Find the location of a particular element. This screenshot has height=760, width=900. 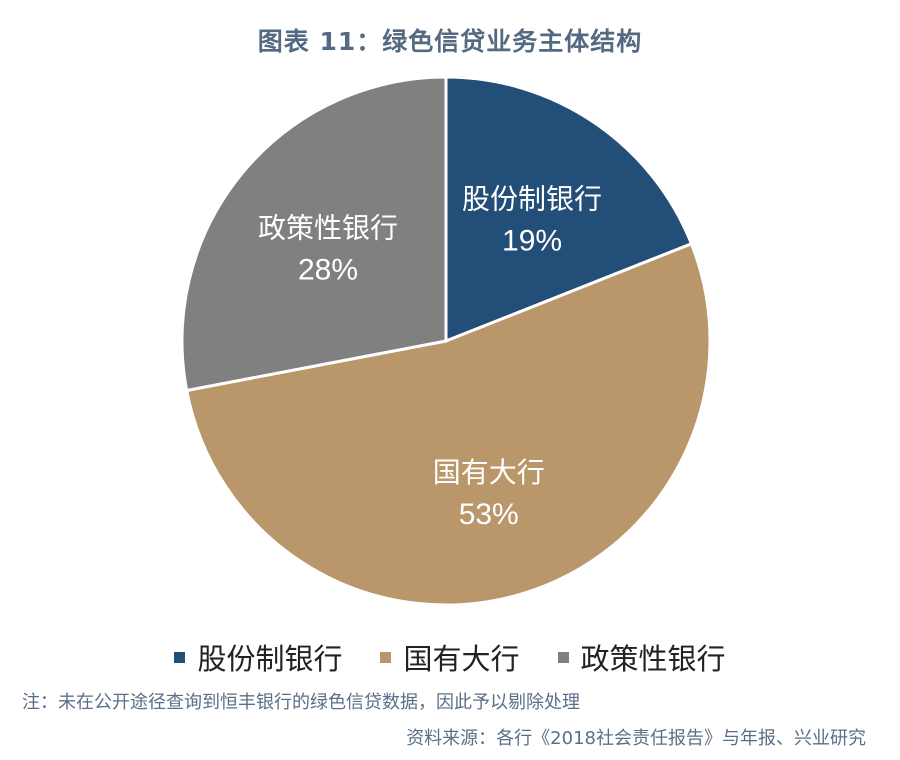

footnote: 注：未在公开途径查询到恒丰银行的绿色信贷数据，因此予以剔除处理 is located at coordinates (301, 702).